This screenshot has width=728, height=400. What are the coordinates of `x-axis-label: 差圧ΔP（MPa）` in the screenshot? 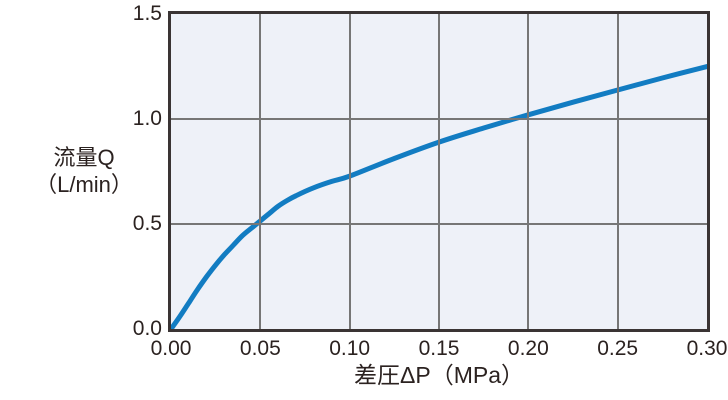 It's located at (439, 375).